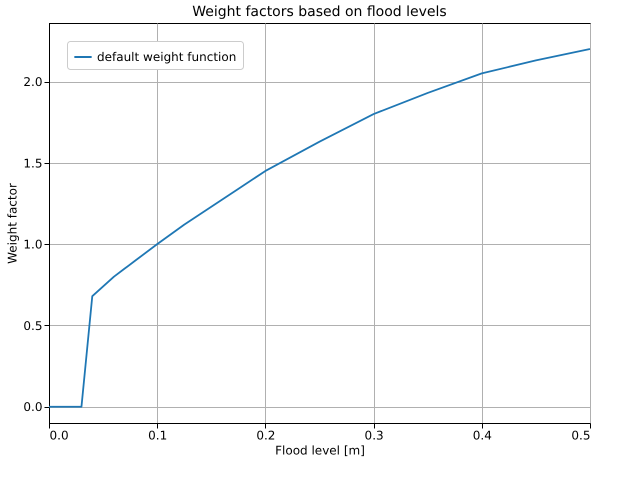  What do you see at coordinates (32, 407) in the screenshot?
I see `y-tick-label: 0.0` at bounding box center [32, 407].